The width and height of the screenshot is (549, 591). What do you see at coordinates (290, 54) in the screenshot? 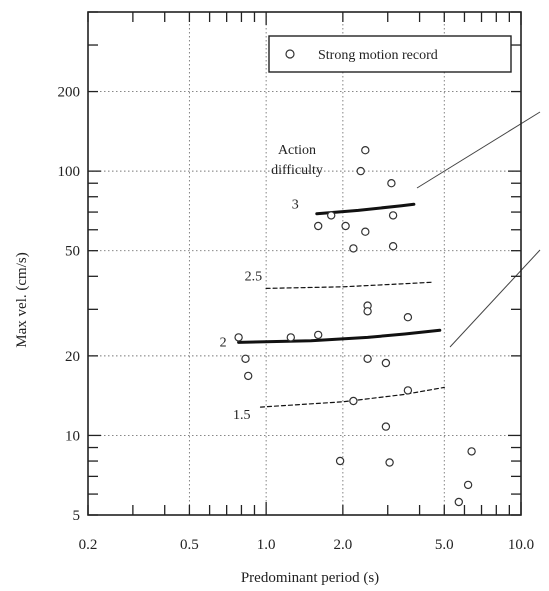
I see `legend-marker` at bounding box center [290, 54].